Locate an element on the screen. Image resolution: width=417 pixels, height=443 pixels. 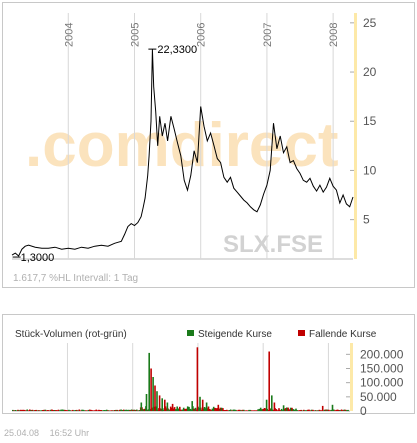
price-tick-label: 5 is located at coordinates (366, 220).